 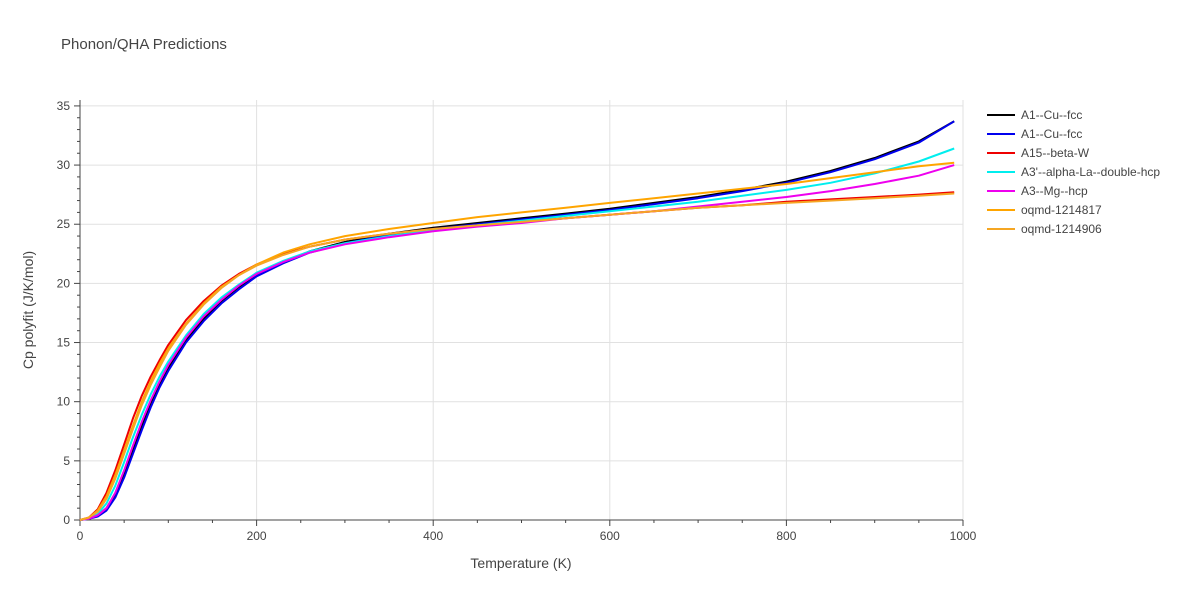 I want to click on y-tick-label: 20, so click(x=64, y=283).